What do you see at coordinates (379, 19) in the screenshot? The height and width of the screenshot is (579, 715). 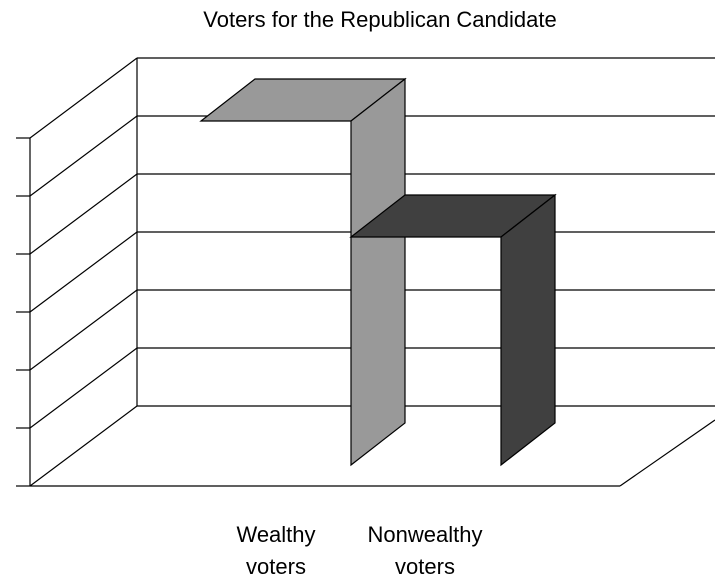 I see `chart-title: Voters for the Republican Candidate` at bounding box center [379, 19].